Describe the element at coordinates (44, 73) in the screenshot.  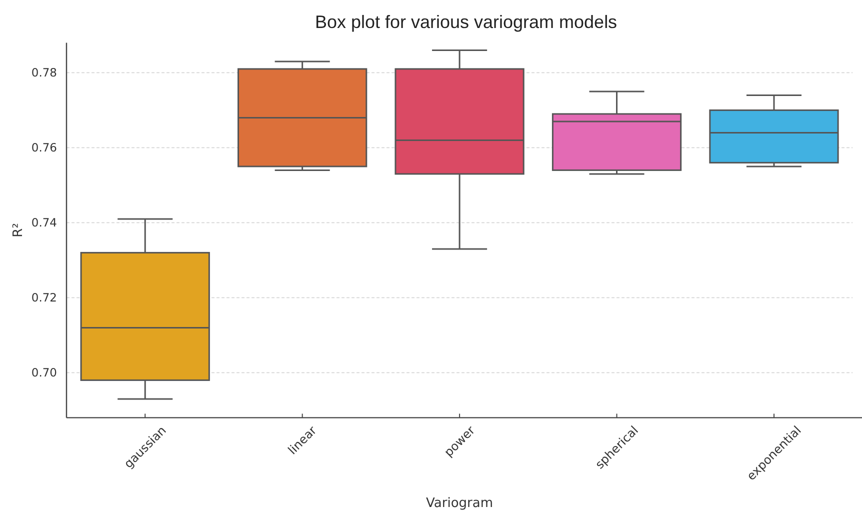
I see `y-tick-label: 0.78` at that location.